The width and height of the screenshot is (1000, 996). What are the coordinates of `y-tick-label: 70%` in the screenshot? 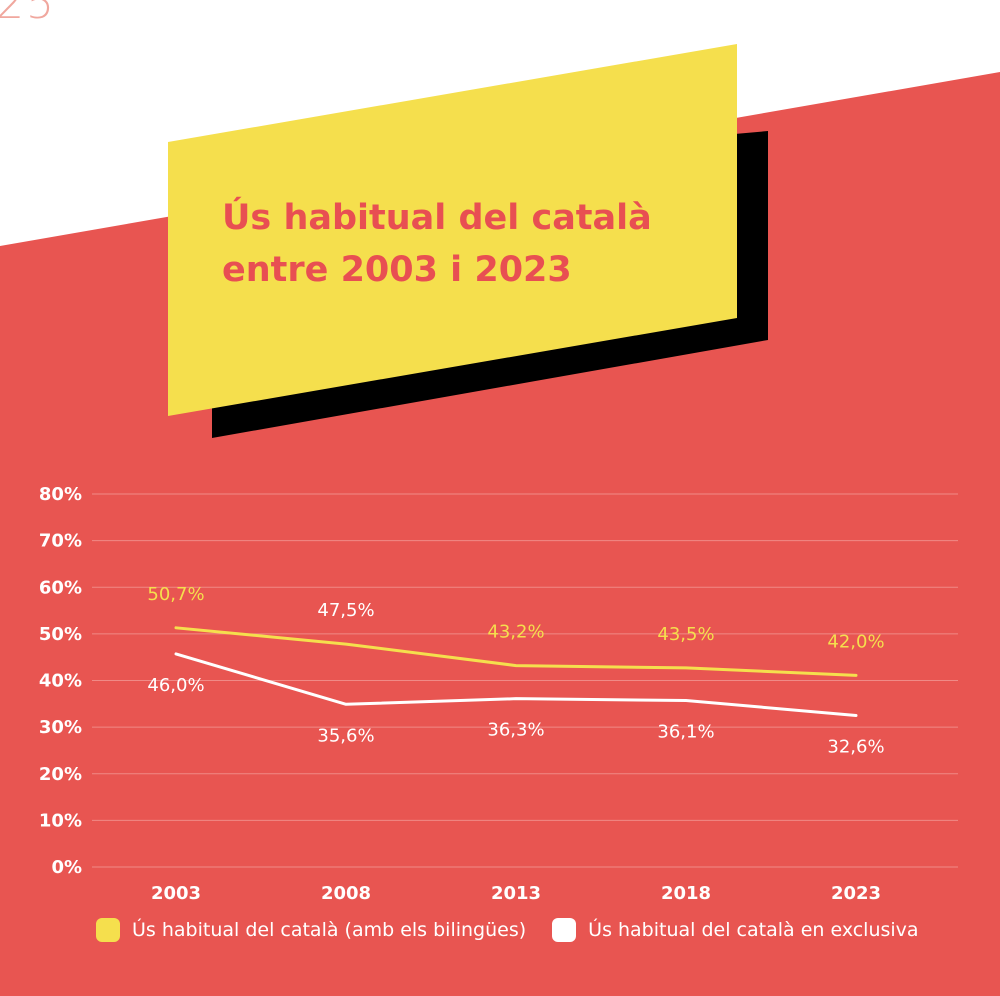 It's located at (60, 541).